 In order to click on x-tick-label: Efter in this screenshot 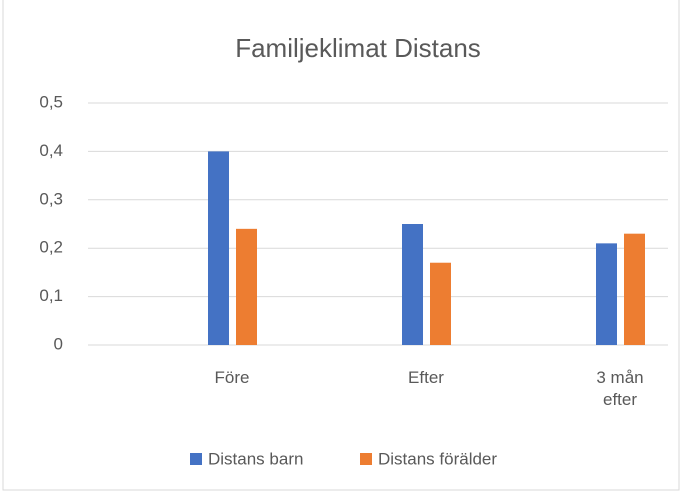, I will do `click(426, 377)`.